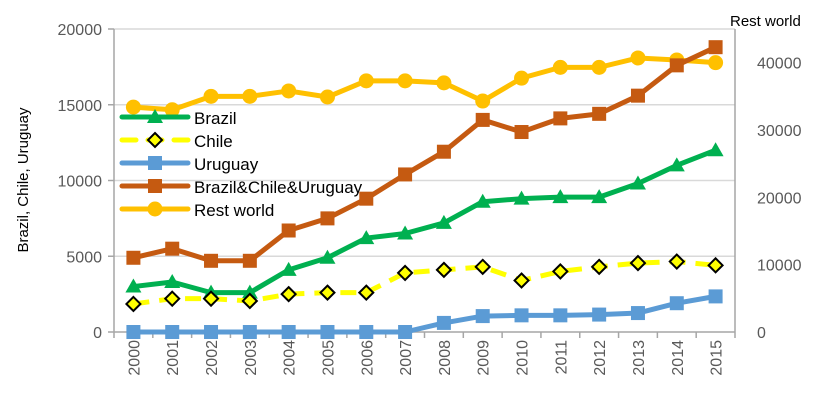 This screenshot has width=830, height=414. I want to click on series-line-rest-world, so click(424, 84).